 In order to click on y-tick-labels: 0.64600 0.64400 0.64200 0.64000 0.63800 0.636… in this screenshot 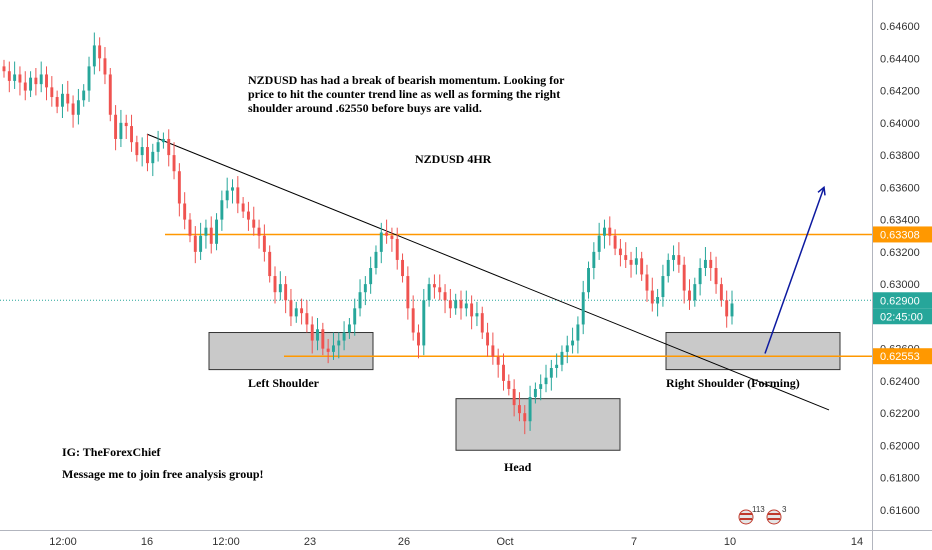, I will do `click(900, 269)`.